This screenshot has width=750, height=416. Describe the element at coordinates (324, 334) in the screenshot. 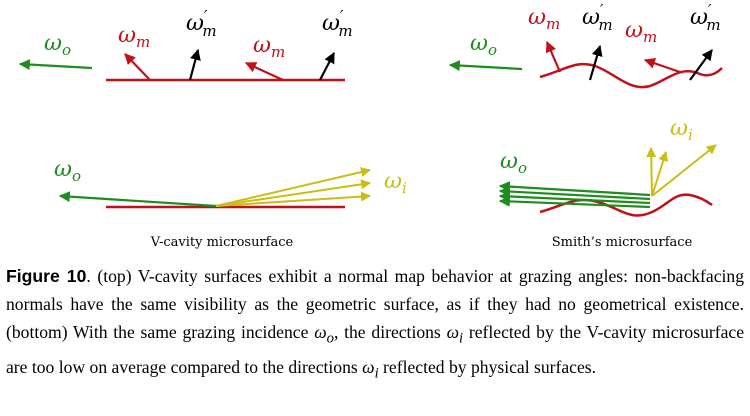

I see `caption-omega-o: ωo` at that location.